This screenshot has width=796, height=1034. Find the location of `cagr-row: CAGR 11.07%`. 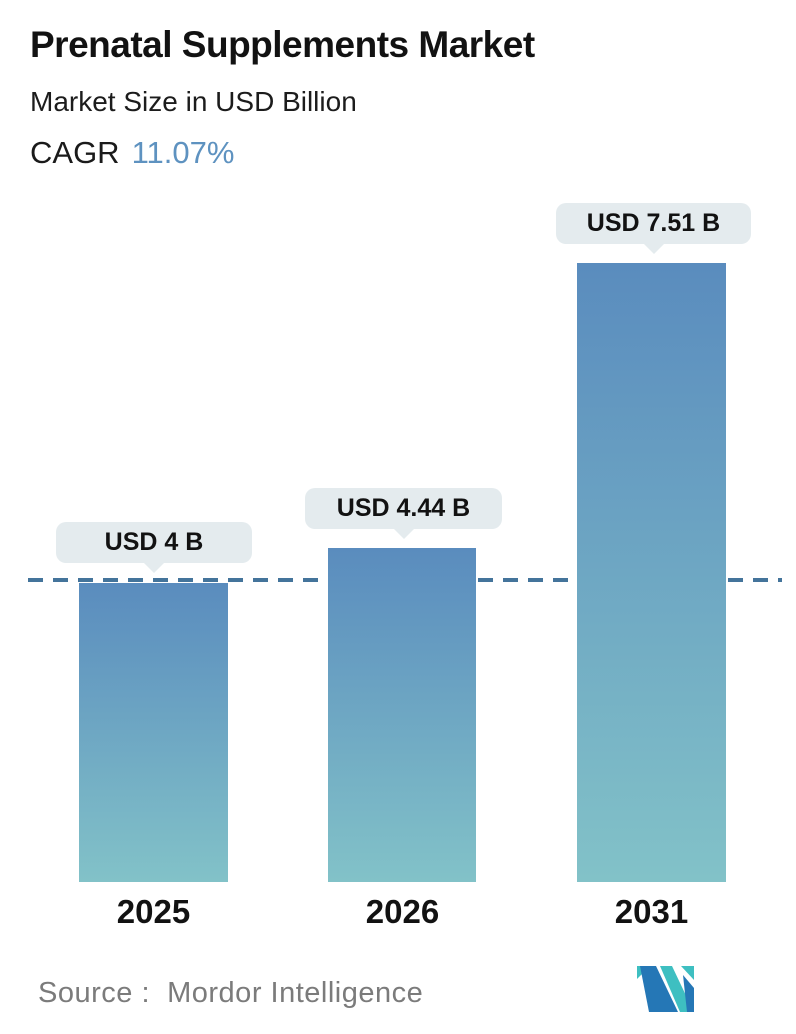

cagr-row: CAGR 11.07% is located at coordinates (132, 153).